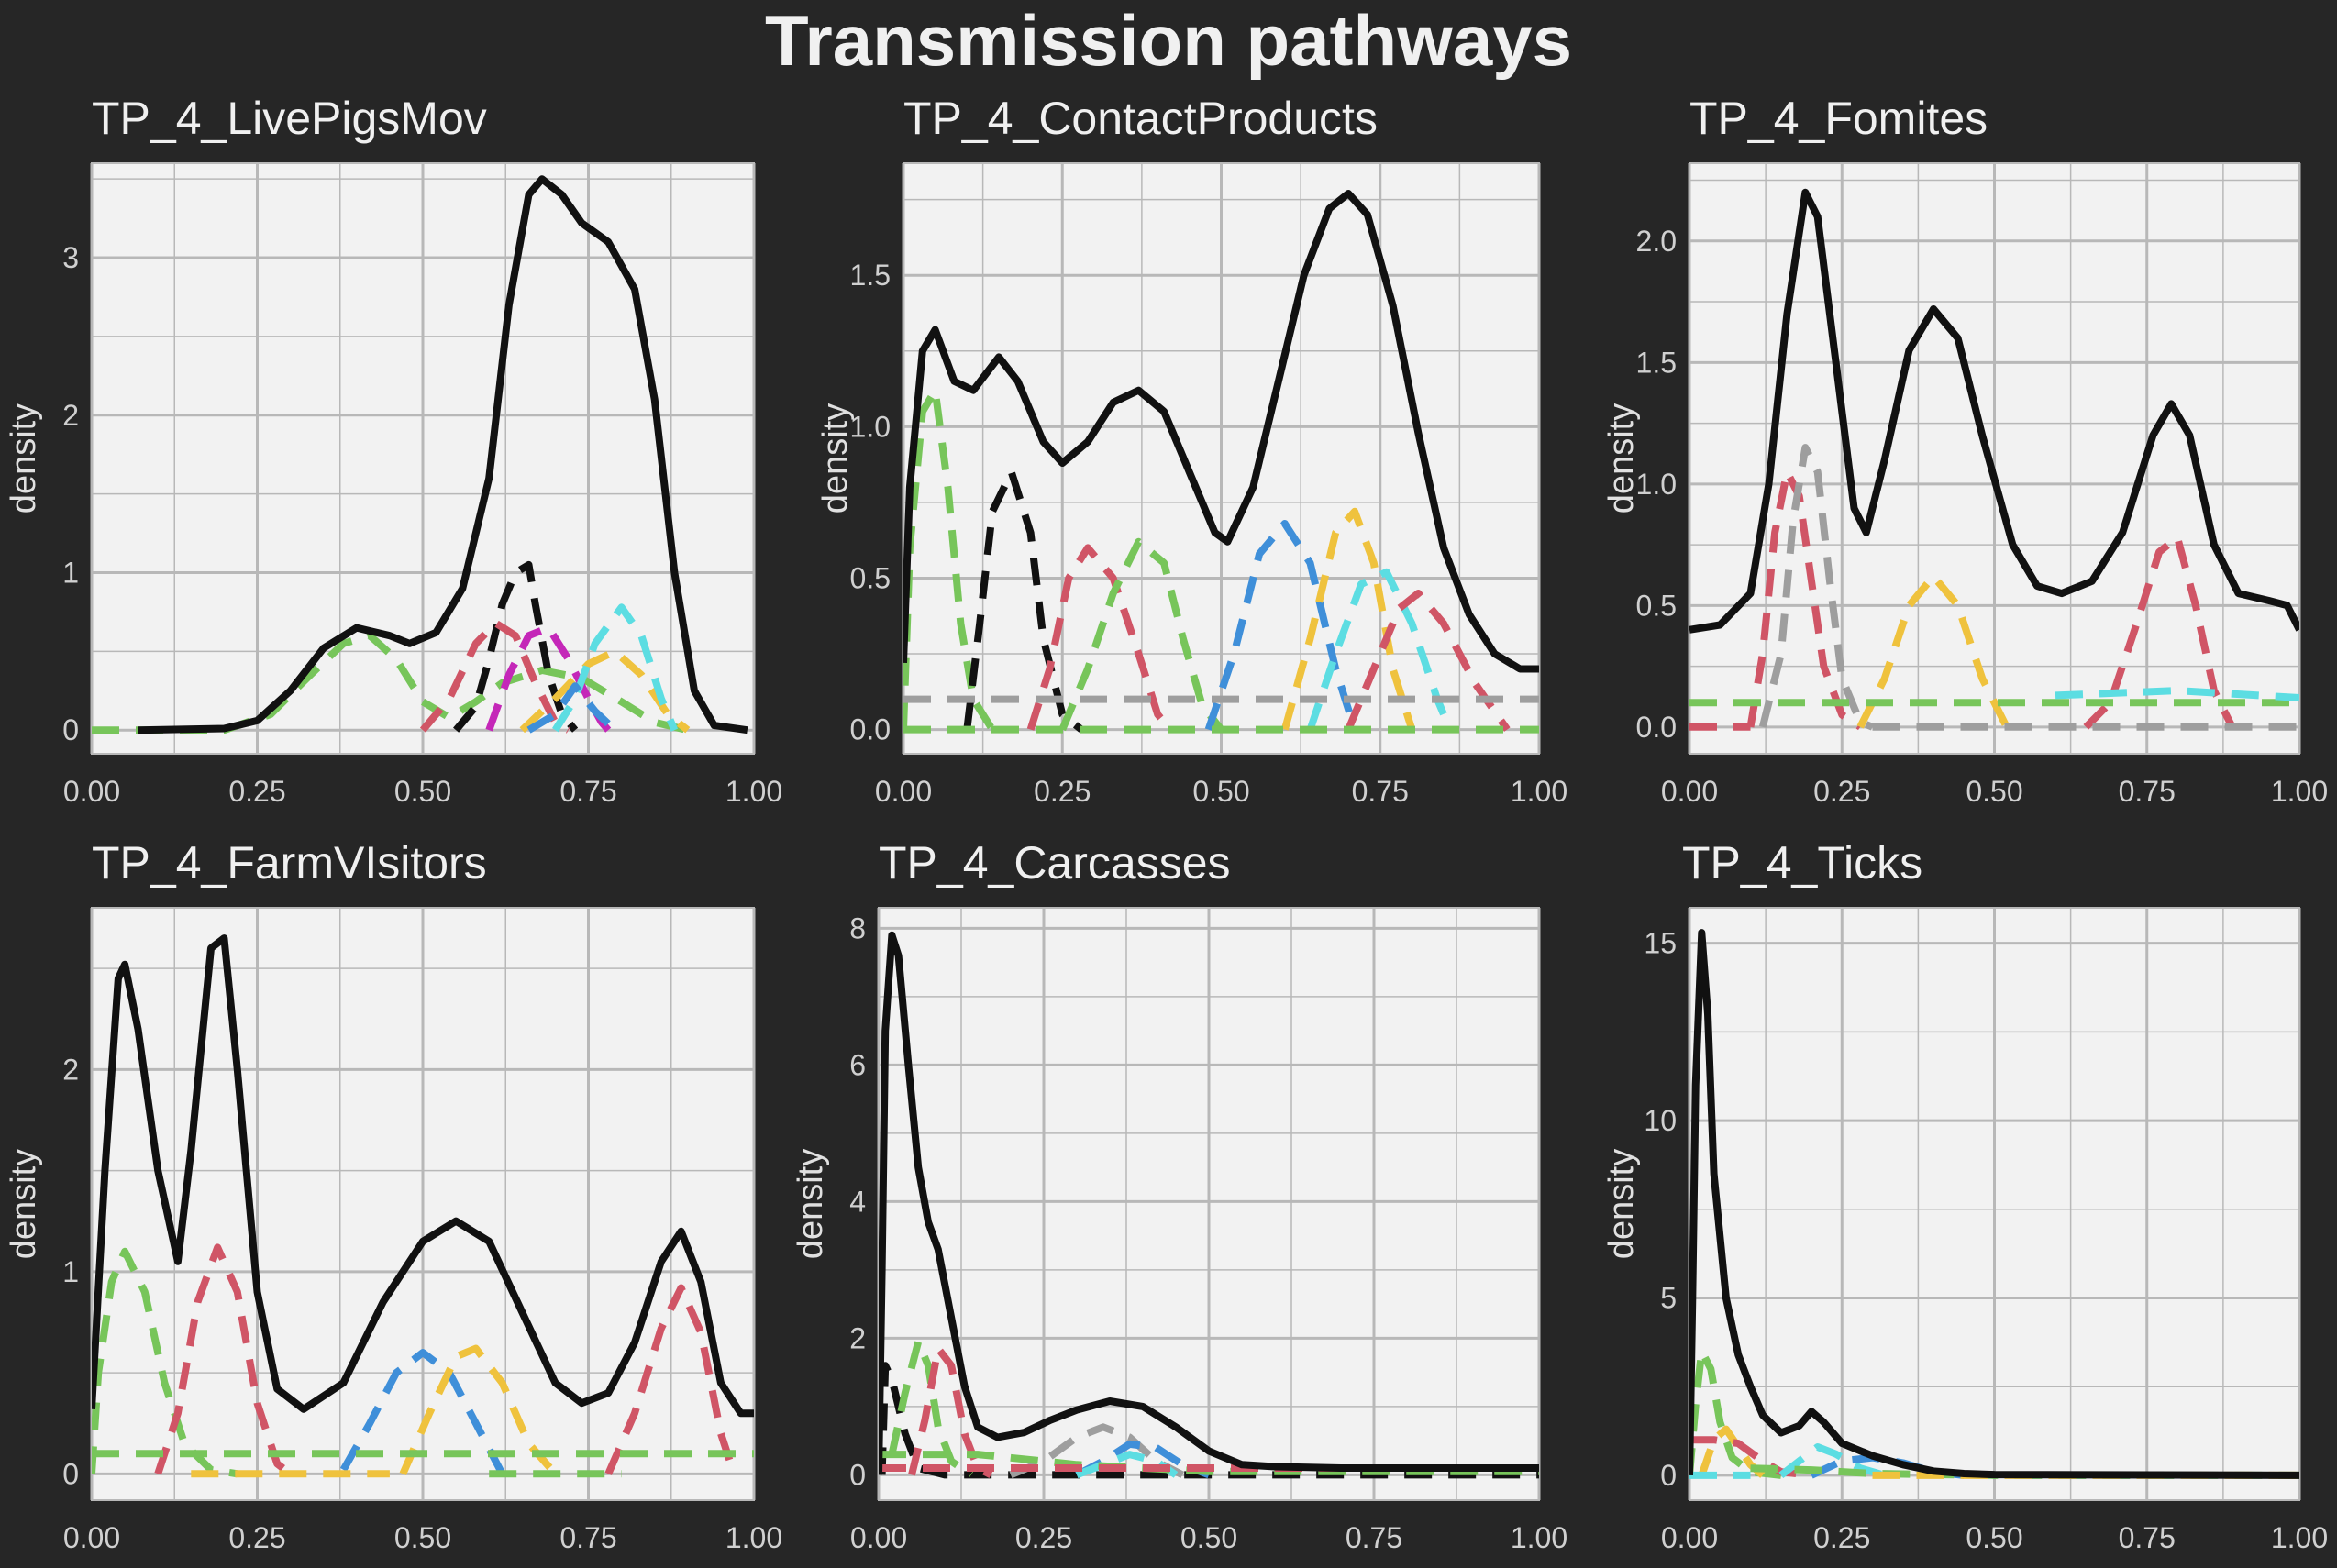  What do you see at coordinates (857, 1064) in the screenshot?
I see `y-tick-label: 6` at bounding box center [857, 1064].